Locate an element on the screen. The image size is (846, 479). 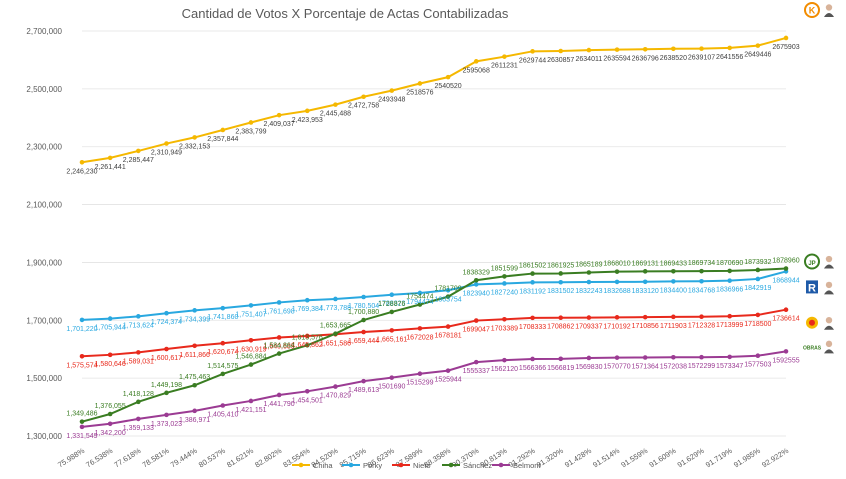
data-label-porky: 1831192 is located at coordinates (532, 291).